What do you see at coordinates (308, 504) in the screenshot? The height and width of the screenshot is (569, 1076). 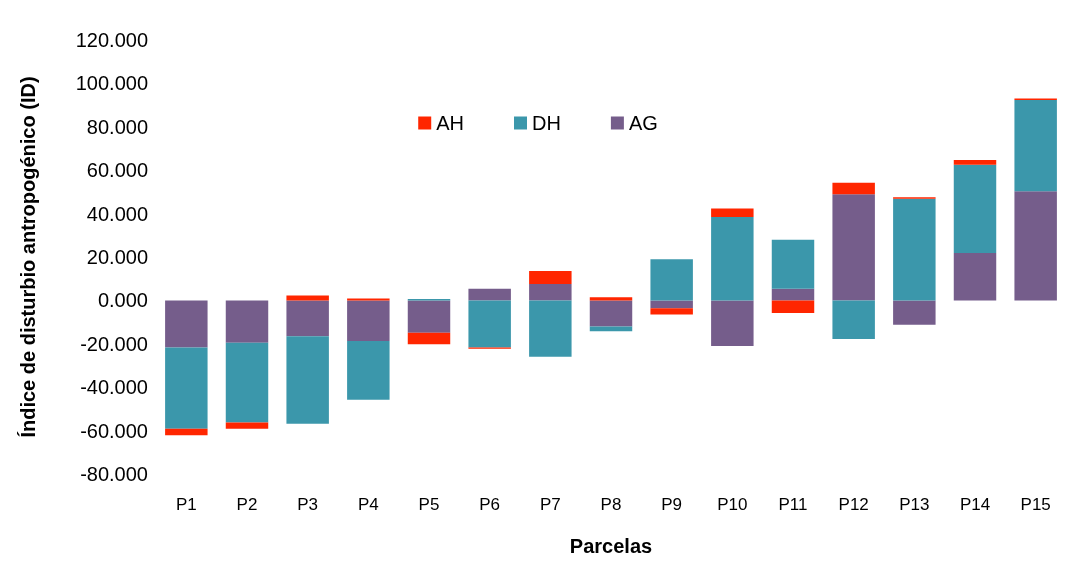 I see `x-tick-label: P3` at bounding box center [308, 504].